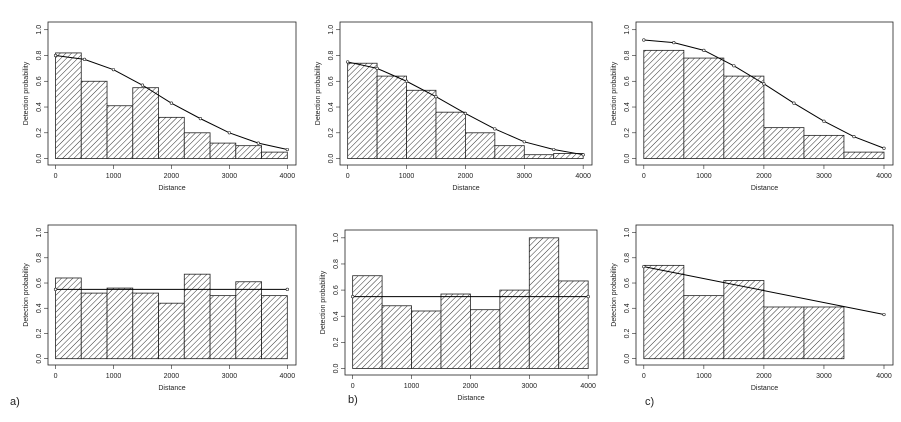 The image size is (901, 422). Describe the element at coordinates (15, 402) in the screenshot. I see `panel-label: a)` at that location.